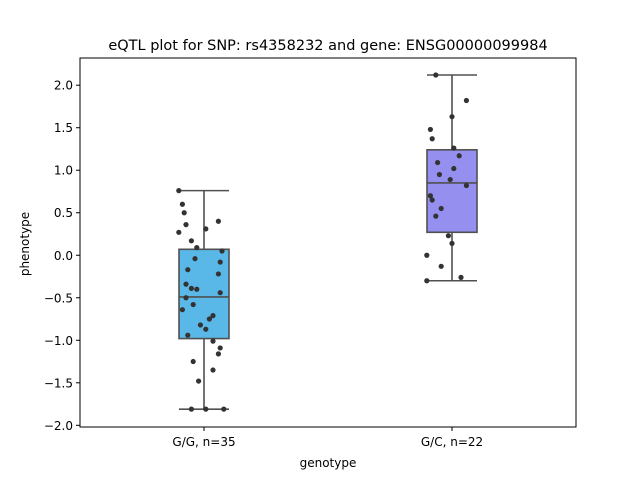 The width and height of the screenshot is (640, 484). I want to click on y-tick-label: 1.0, so click(63, 171).